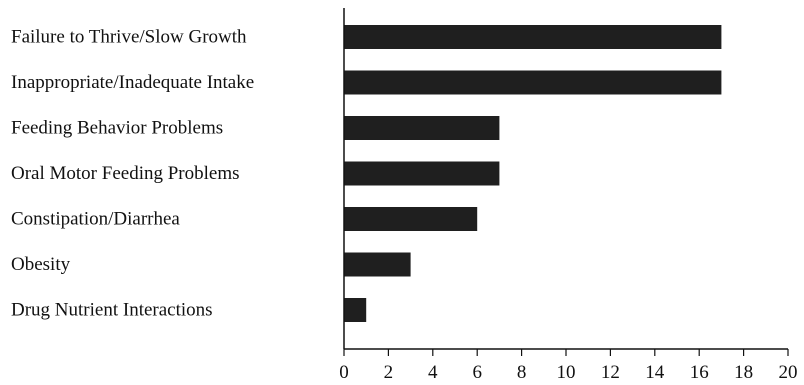 The width and height of the screenshot is (804, 385). Describe the element at coordinates (41, 264) in the screenshot. I see `category-label-6: Obesity` at that location.